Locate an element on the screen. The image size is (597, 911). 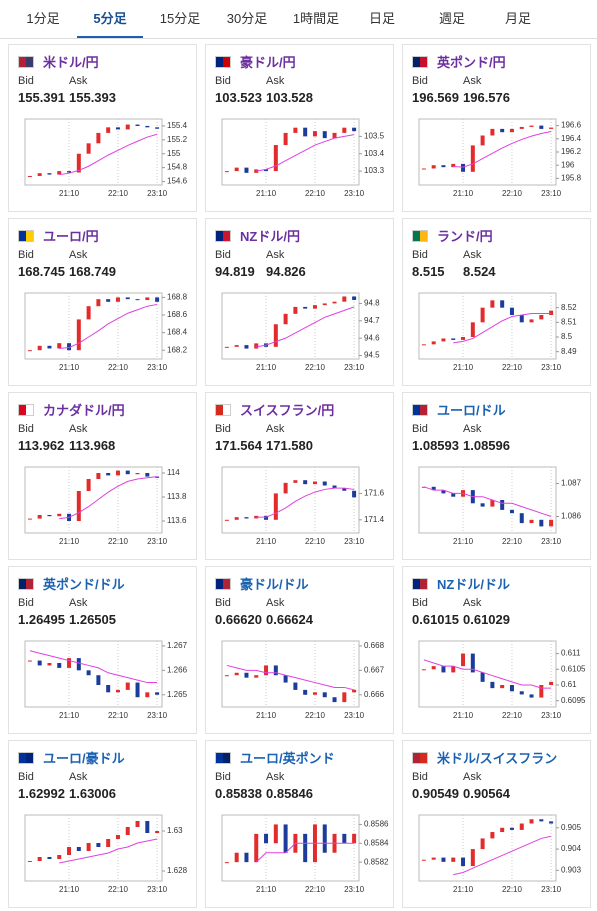
tab: 30分足 is located at coordinates (247, 18).